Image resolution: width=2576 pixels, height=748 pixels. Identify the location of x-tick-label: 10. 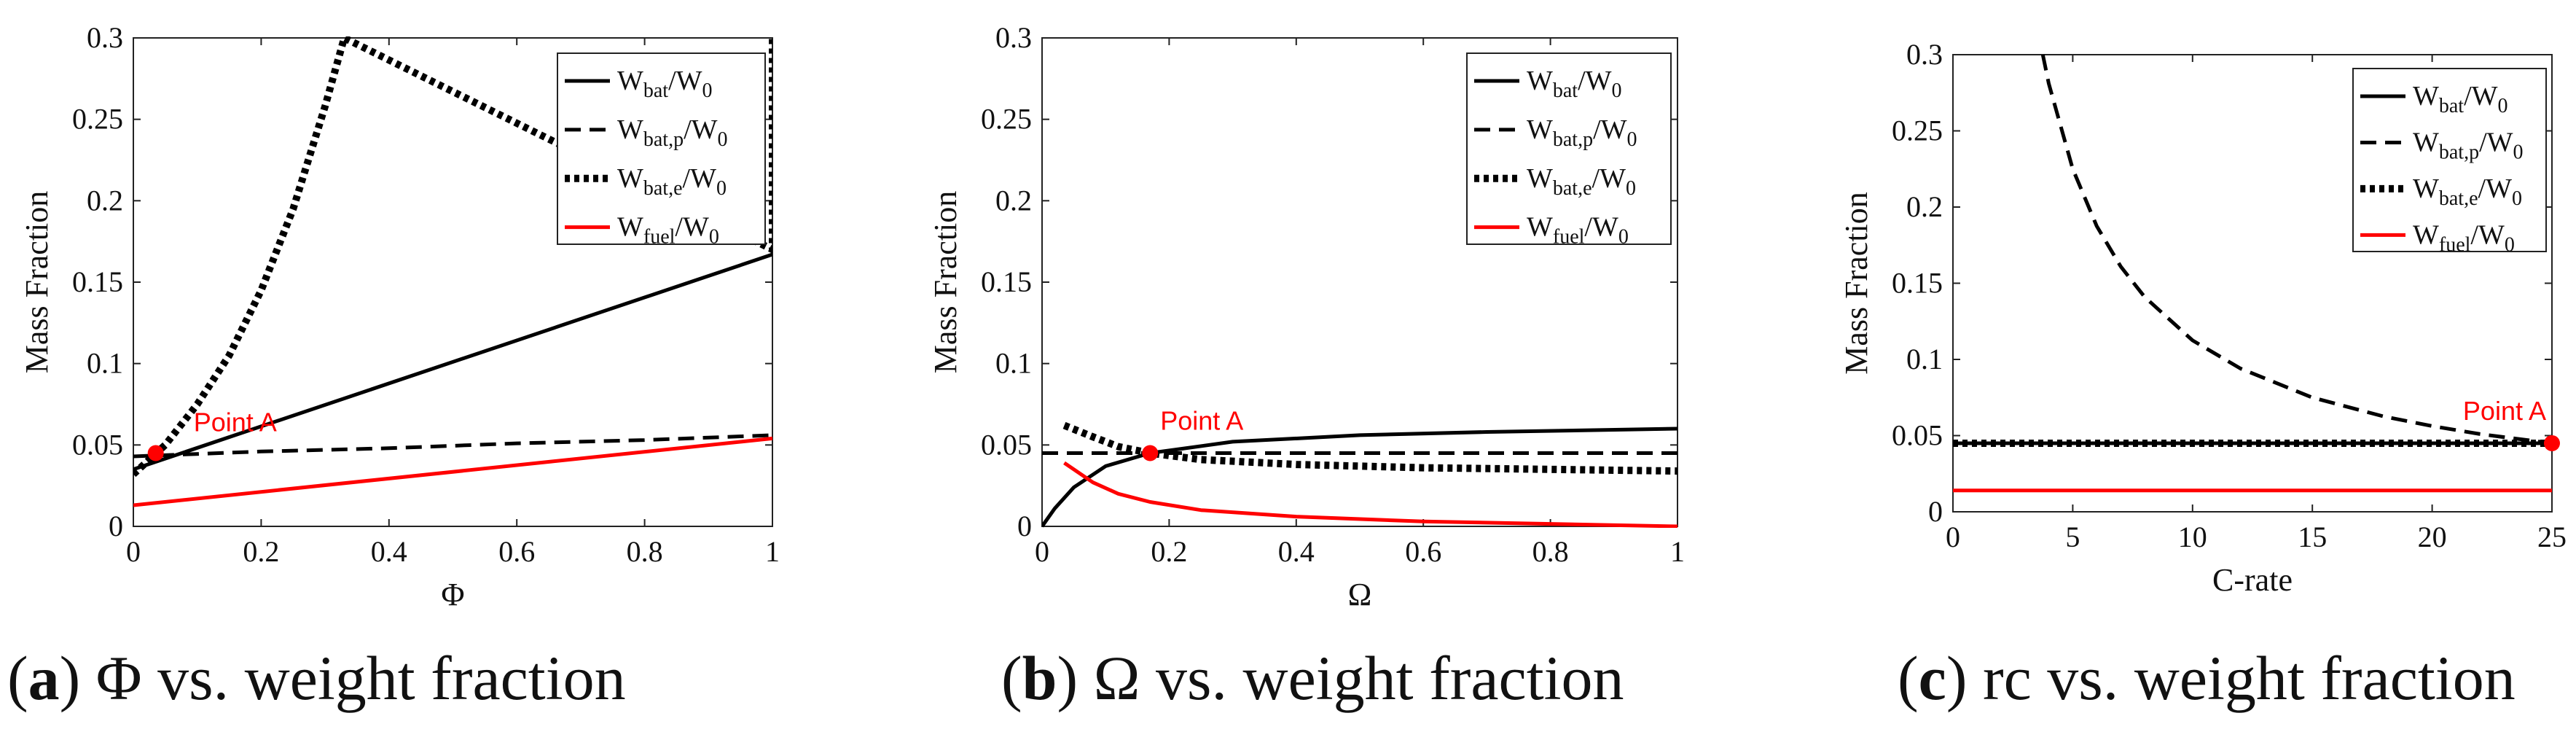
(2192, 537).